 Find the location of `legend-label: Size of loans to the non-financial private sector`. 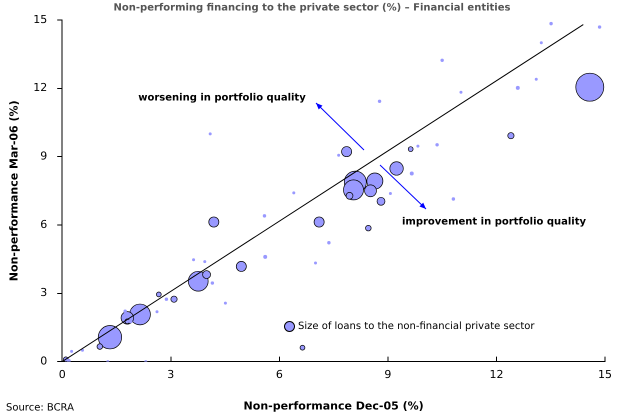

legend-label: Size of loans to the non-financial private sector is located at coordinates (416, 326).